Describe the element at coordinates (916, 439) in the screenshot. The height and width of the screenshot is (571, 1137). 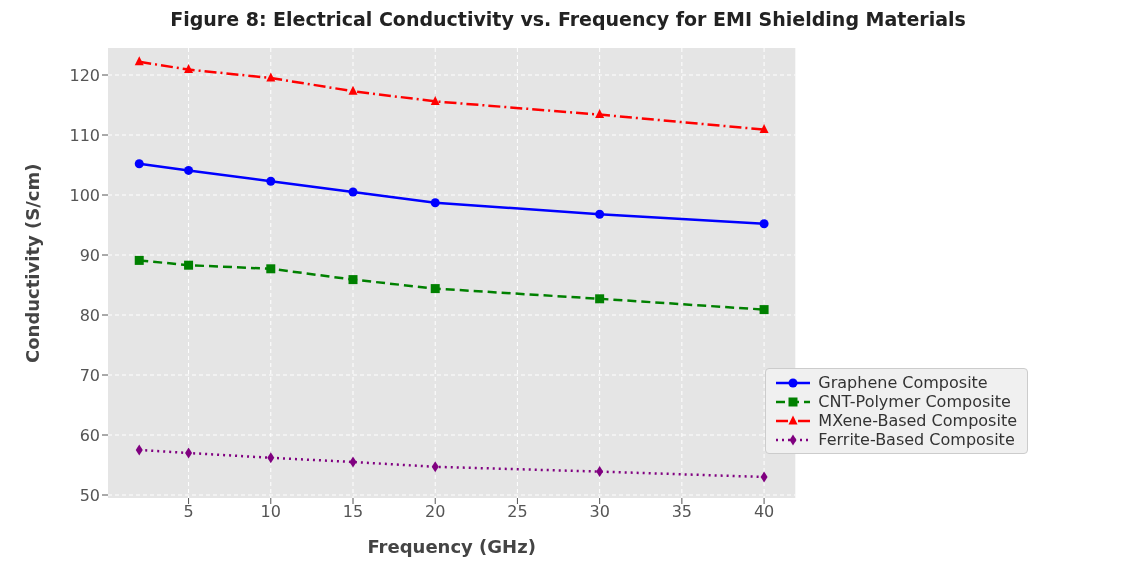
I see `legend-label: Ferrite-Based Composite` at that location.